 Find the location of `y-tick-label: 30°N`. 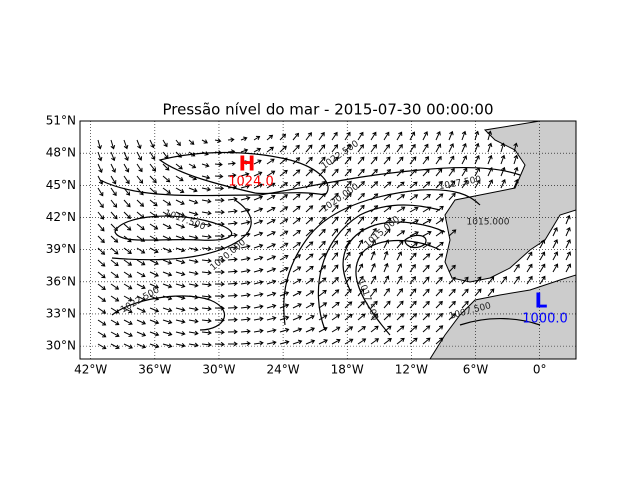

y-tick-label: 30°N is located at coordinates (61, 346).